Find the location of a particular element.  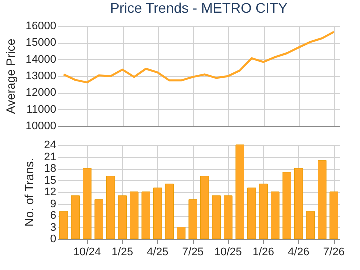

x-tick-label: 7/26 is located at coordinates (334, 252).